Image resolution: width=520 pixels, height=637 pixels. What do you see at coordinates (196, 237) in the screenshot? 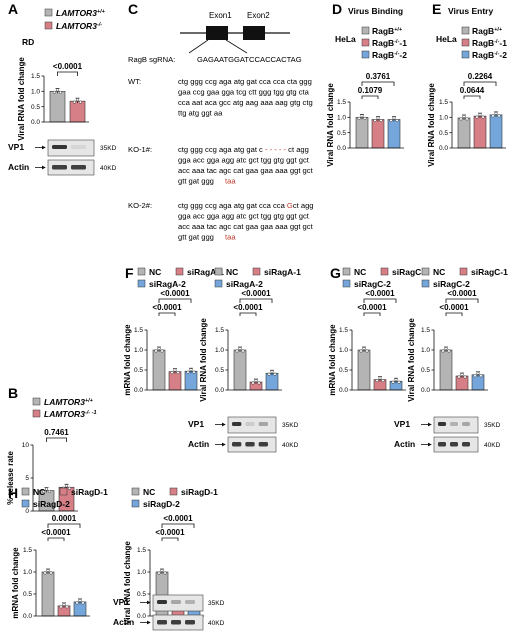
I see `ko2-sequence-line: gtt gat ggg` at bounding box center [196, 237].